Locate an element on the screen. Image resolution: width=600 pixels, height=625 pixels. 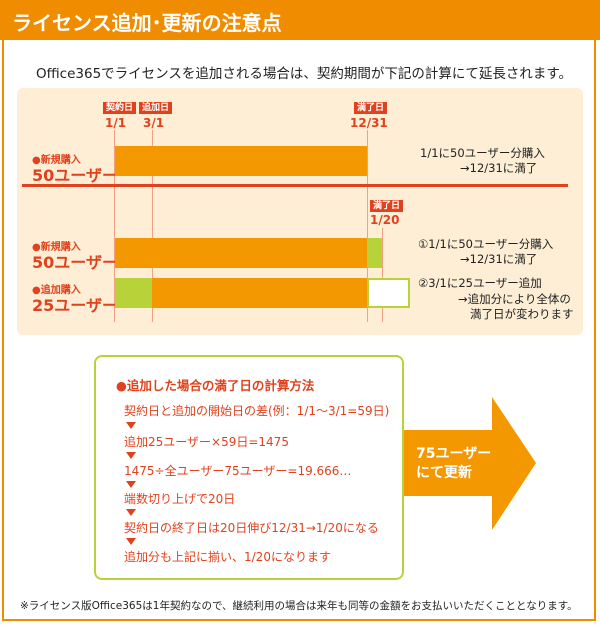
add-date: 3/1 is located at coordinates (154, 123).